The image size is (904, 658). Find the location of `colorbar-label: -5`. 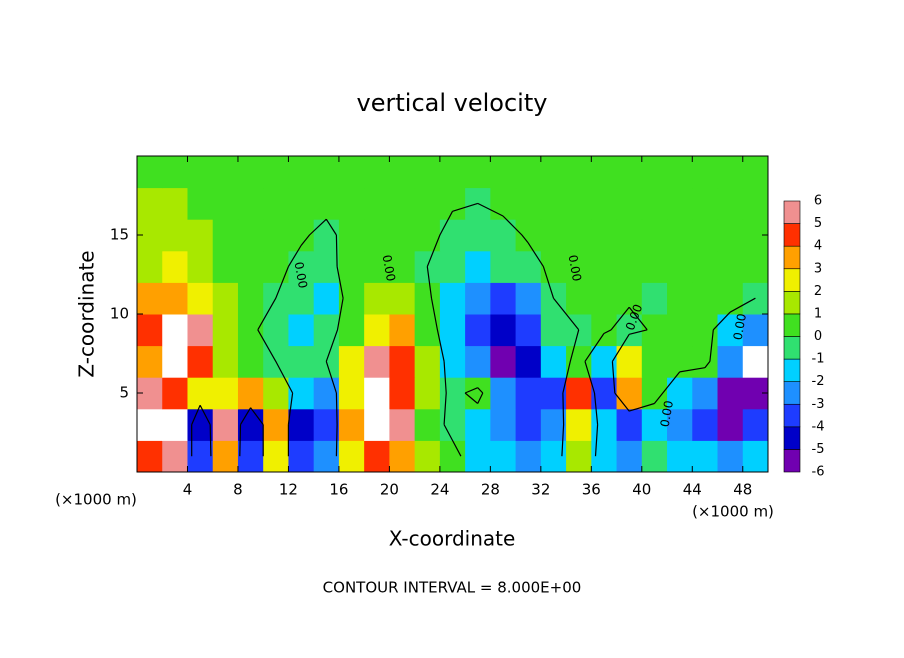

colorbar-label: -5 is located at coordinates (818, 449).